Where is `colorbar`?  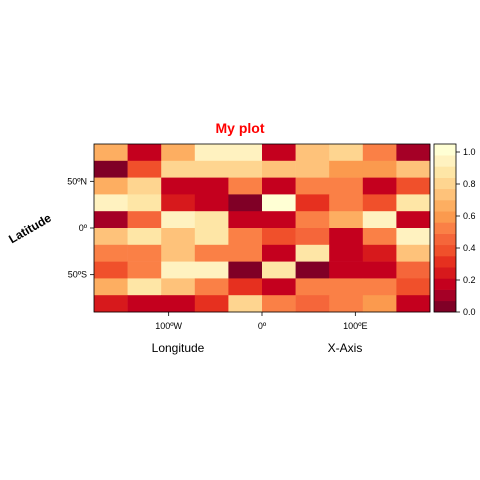 colorbar is located at coordinates (445, 228).